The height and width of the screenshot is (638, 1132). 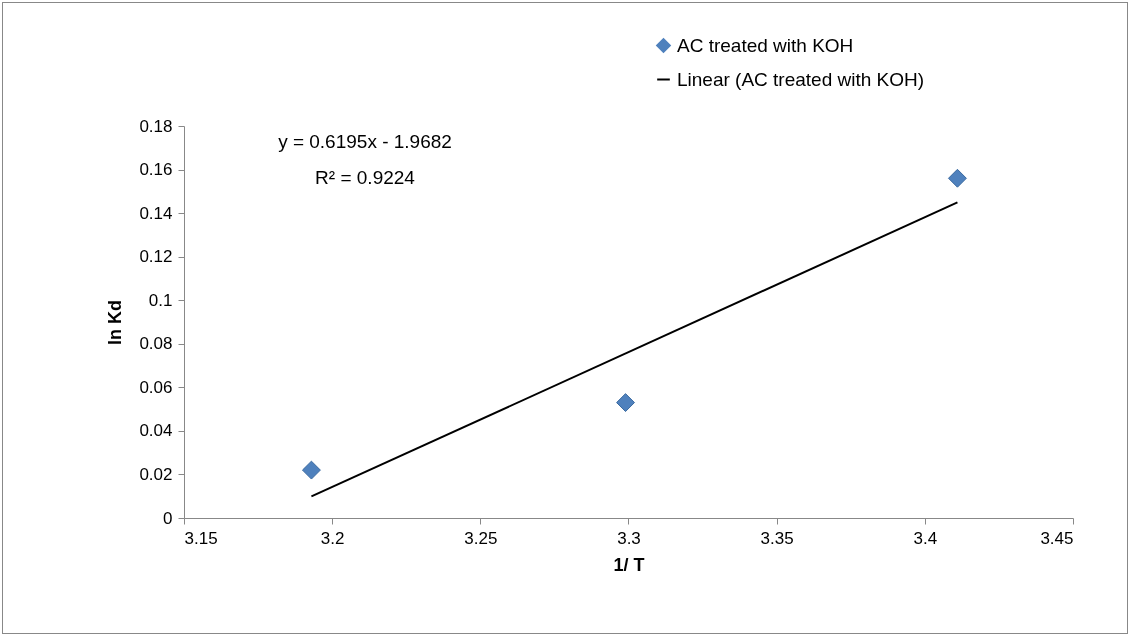 What do you see at coordinates (160, 300) in the screenshot?
I see `y-tick-label: 0.1` at bounding box center [160, 300].